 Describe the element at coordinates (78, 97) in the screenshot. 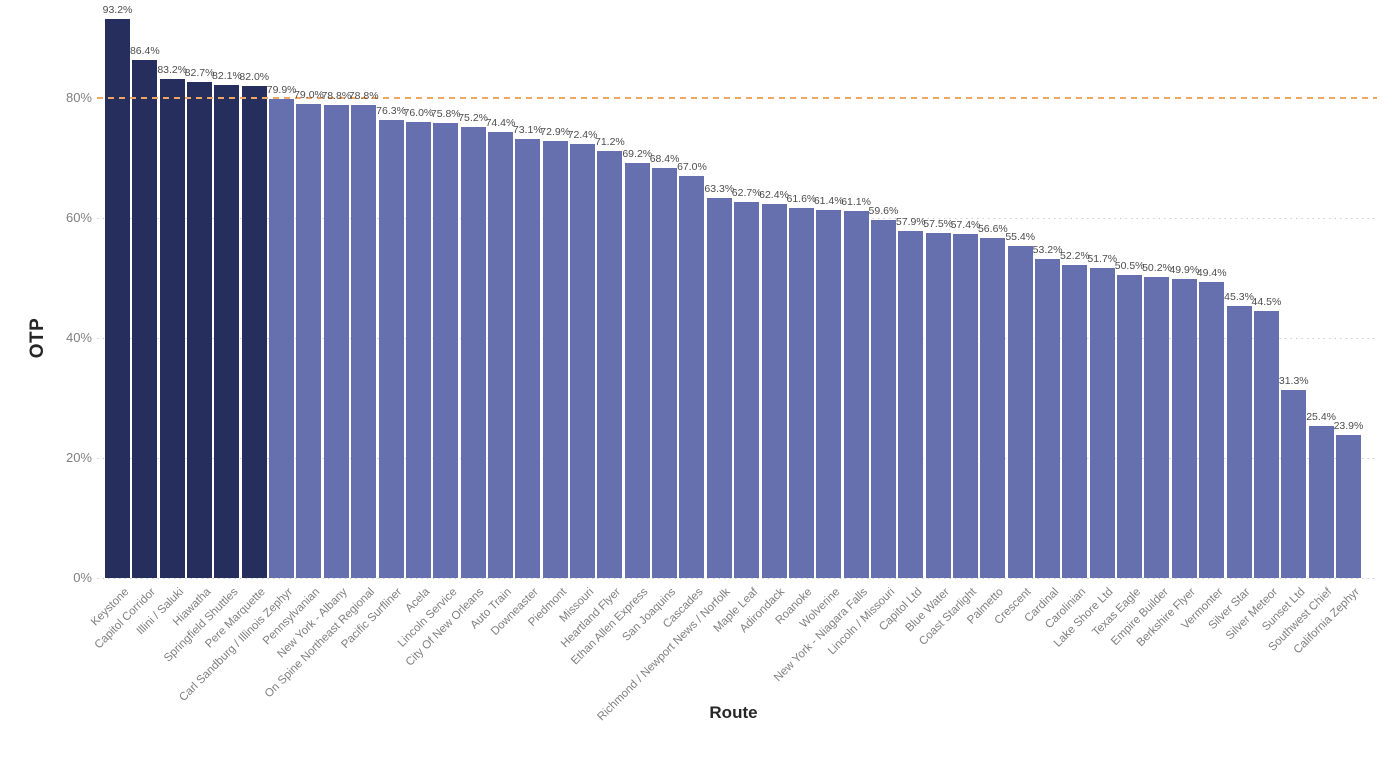

I see `y-tick-label: 80%` at that location.